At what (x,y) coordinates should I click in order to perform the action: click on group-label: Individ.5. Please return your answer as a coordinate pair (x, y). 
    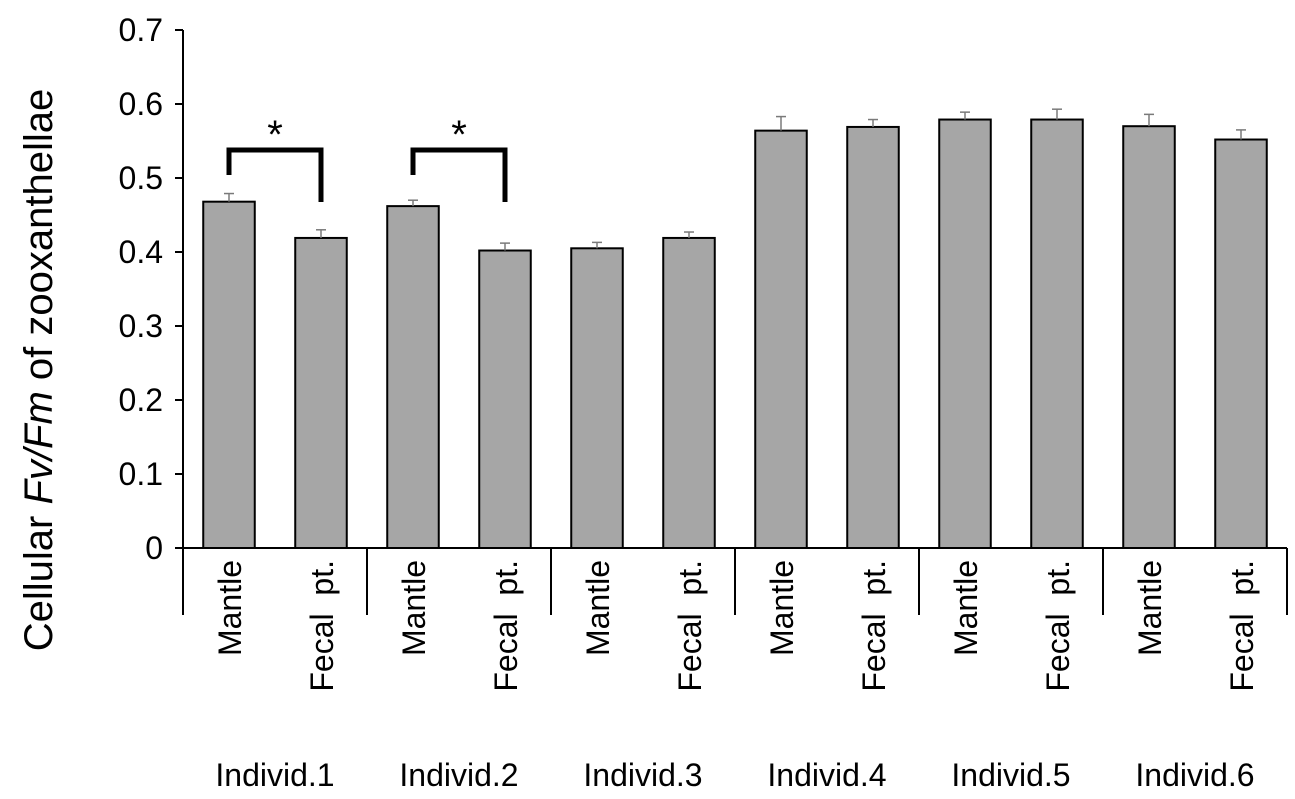
    Looking at the image, I should click on (1010, 775).